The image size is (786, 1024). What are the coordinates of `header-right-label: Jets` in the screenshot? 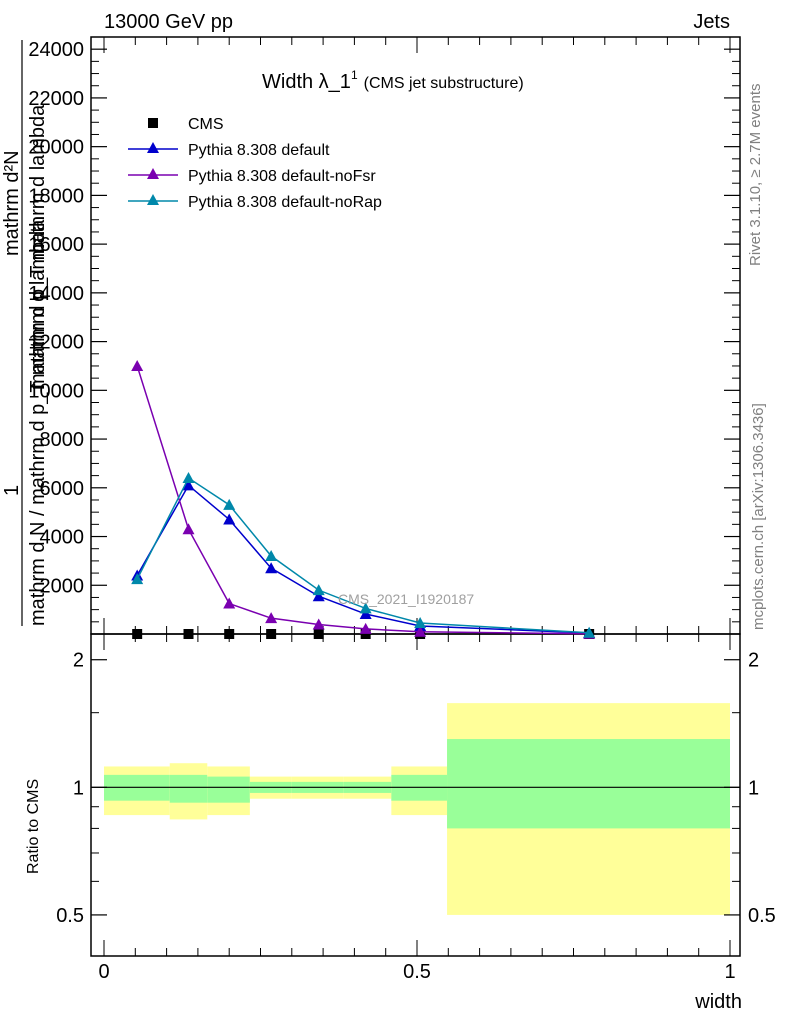 It's located at (711, 22).